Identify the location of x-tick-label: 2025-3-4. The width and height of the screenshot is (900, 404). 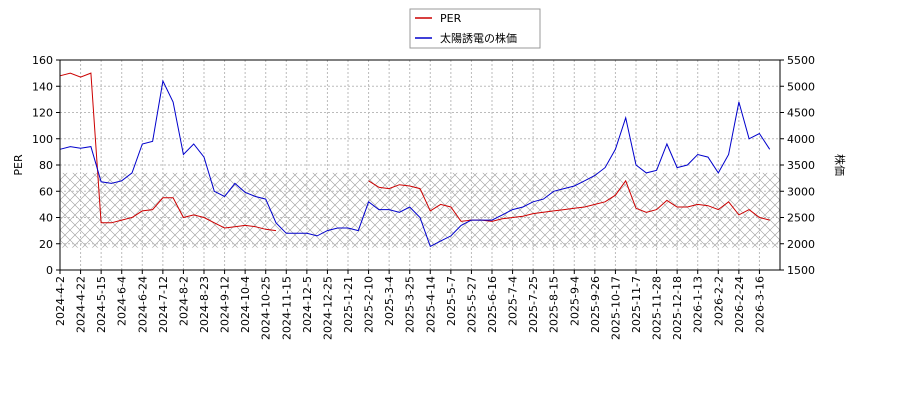
(389, 301).